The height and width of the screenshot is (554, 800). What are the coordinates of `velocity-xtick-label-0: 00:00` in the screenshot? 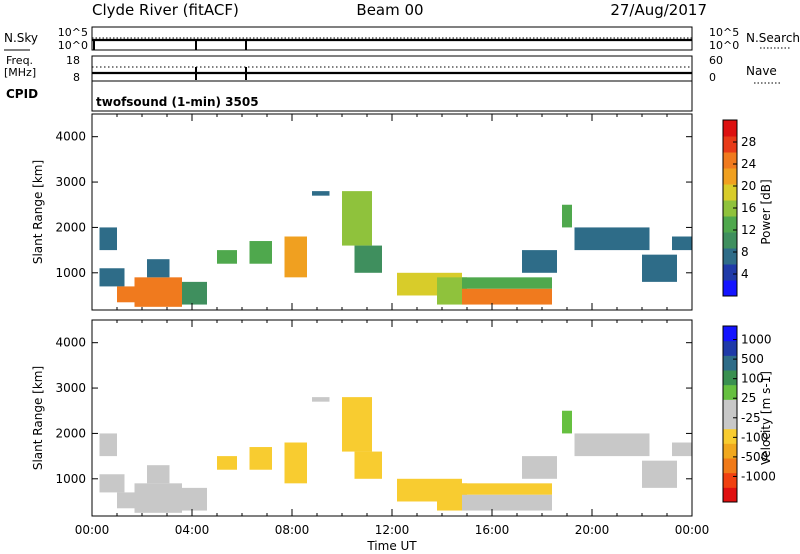 It's located at (92, 530).